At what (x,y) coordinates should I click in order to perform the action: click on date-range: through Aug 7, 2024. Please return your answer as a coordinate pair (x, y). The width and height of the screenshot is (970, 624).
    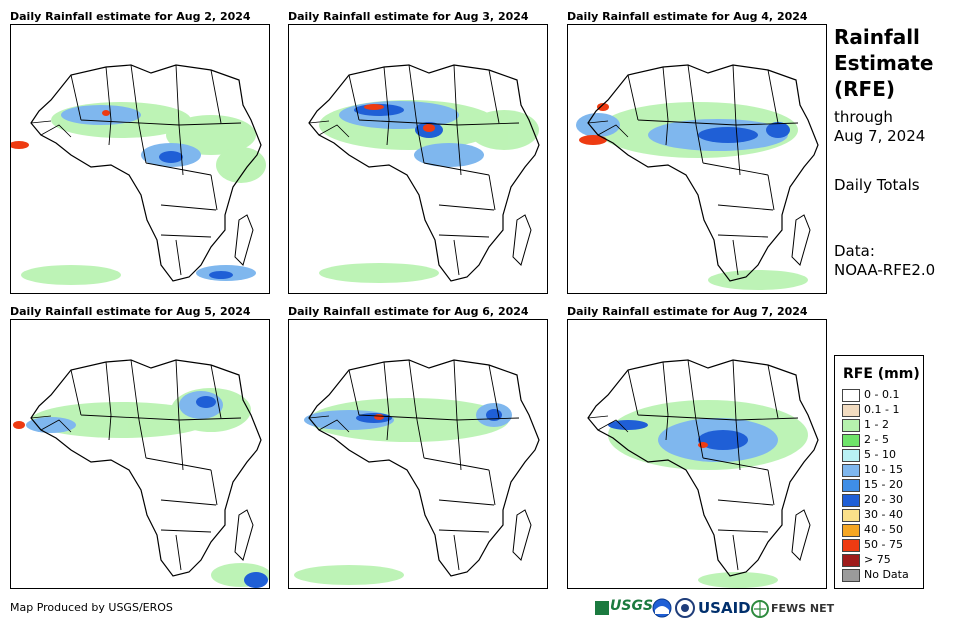
    Looking at the image, I should click on (879, 127).